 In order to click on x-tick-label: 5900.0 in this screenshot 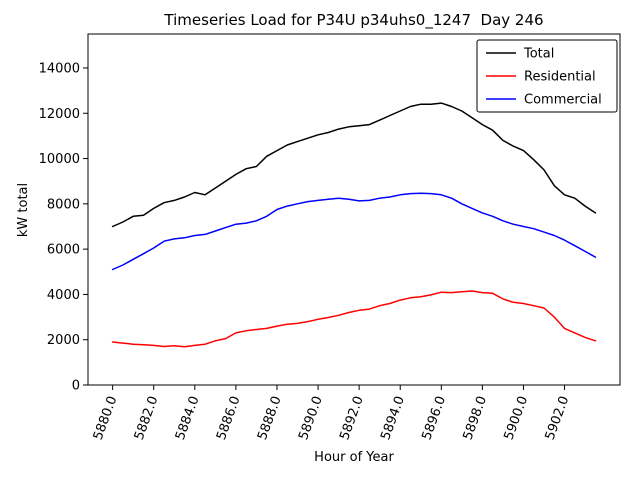, I will do `click(517, 418)`.